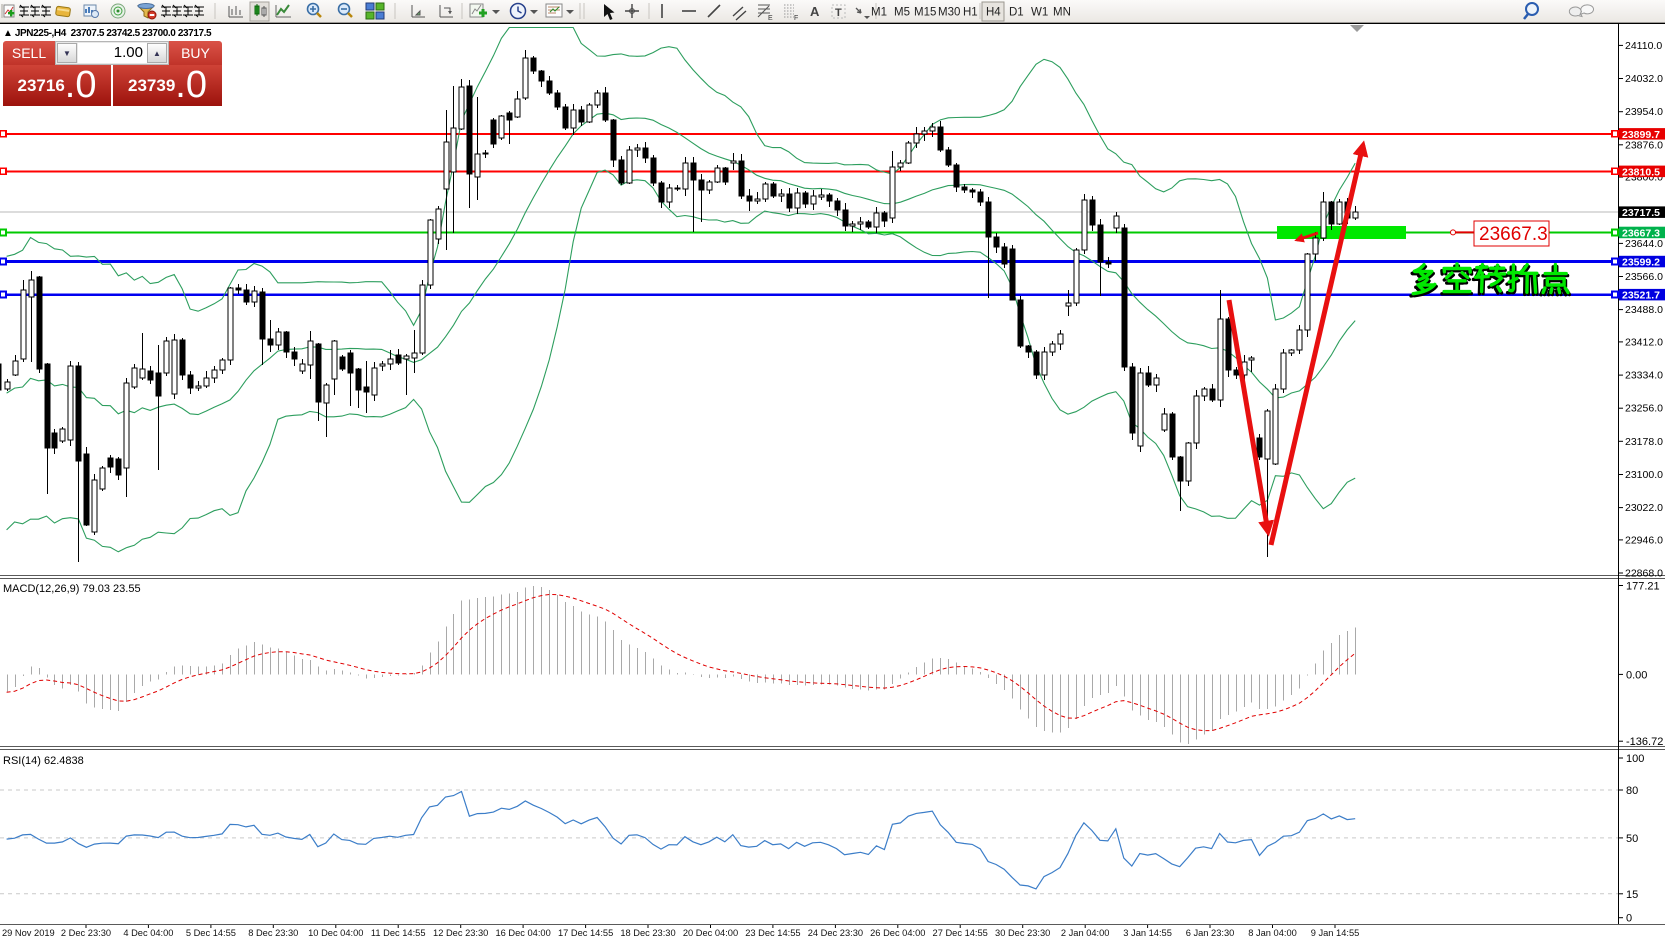 The height and width of the screenshot is (940, 1665). I want to click on svg-text: 2 Jan 04:00, so click(1085, 933).